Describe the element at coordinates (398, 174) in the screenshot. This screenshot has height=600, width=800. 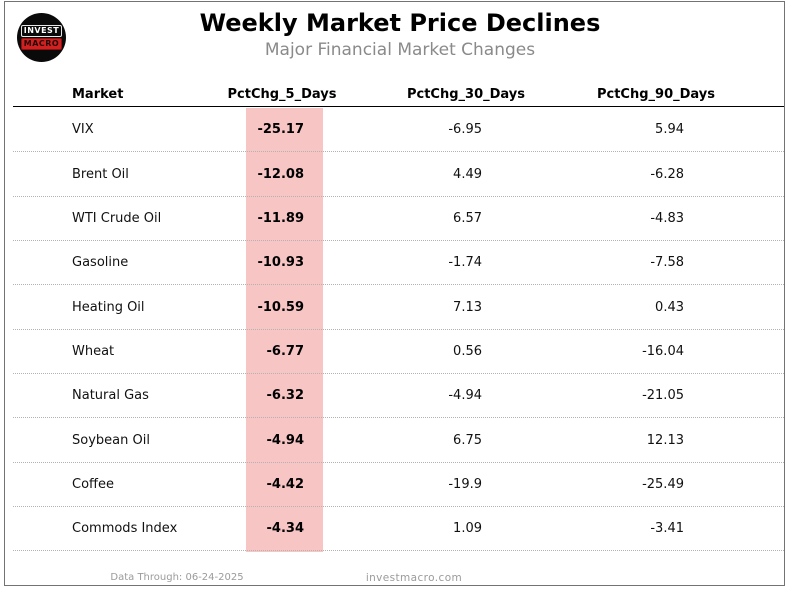
I see `table-row: Brent Oil -12.08 4.49 -6.28` at that location.